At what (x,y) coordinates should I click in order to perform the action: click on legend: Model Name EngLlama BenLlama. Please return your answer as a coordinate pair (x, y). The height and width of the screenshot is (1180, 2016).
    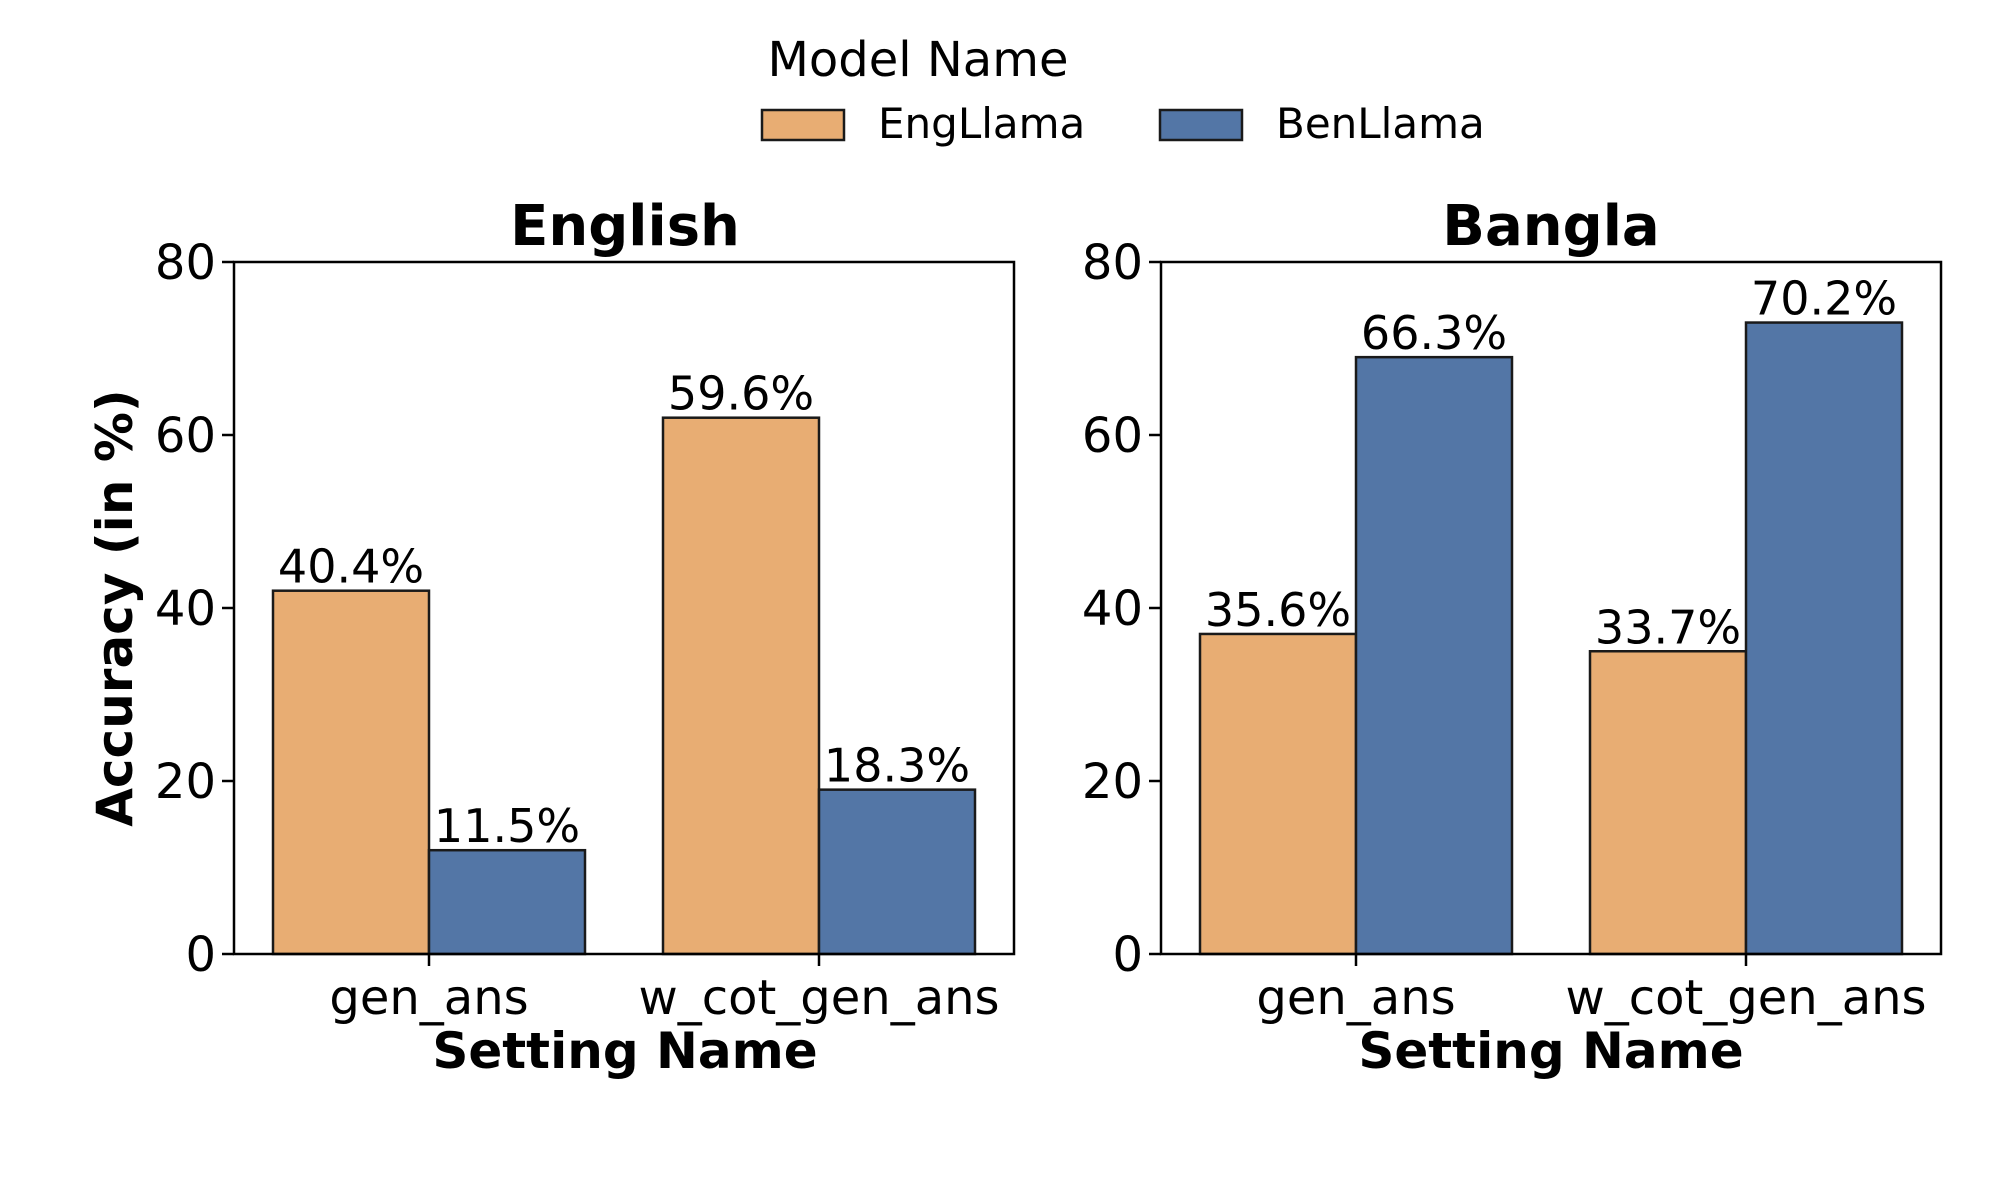
    Looking at the image, I should click on (1122, 90).